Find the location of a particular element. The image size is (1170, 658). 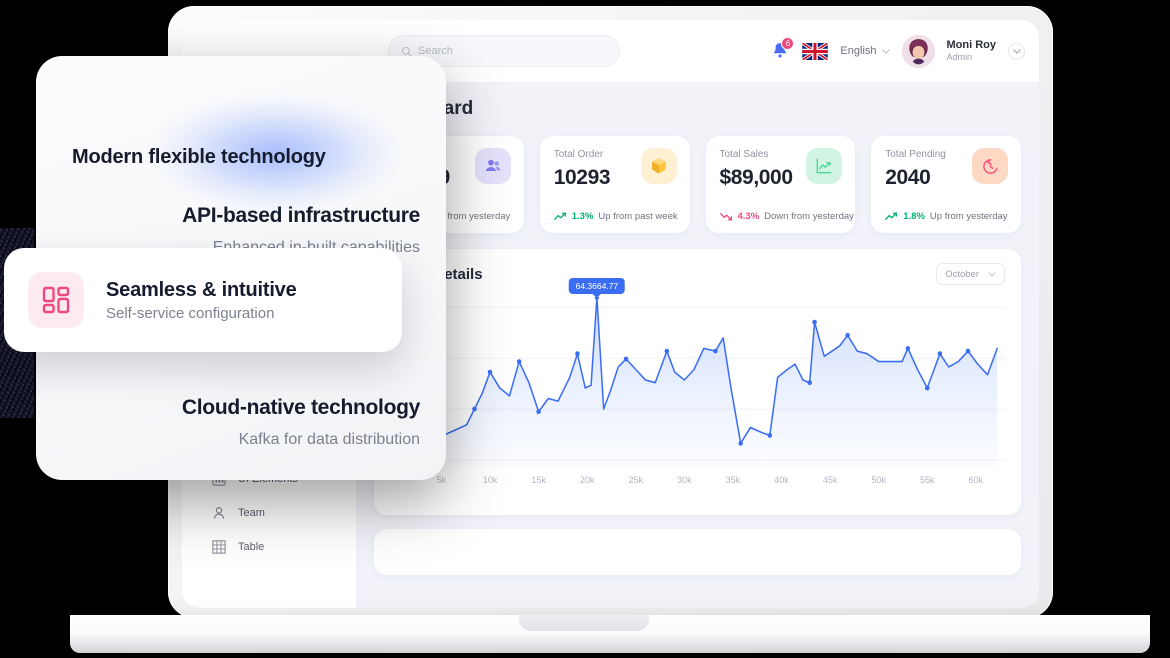

grid-dashboard-icon-wrap is located at coordinates (56, 300).